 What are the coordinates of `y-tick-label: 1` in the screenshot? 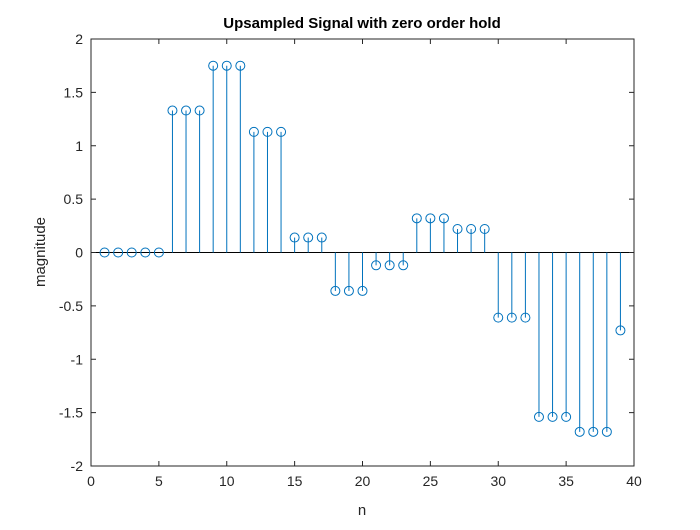 It's located at (79, 146).